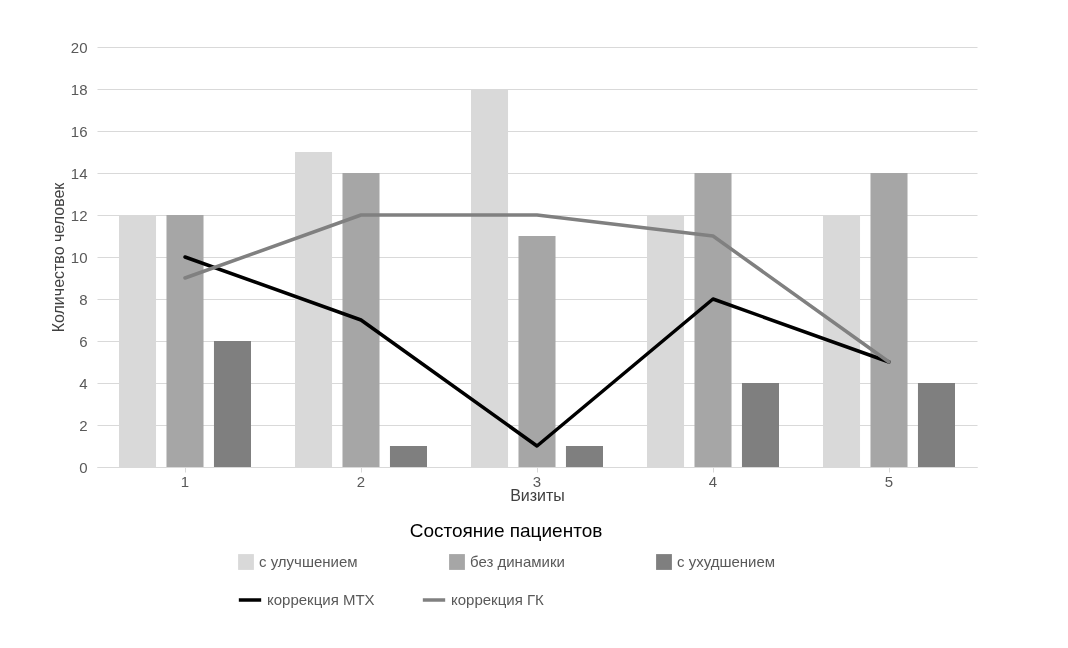  Describe the element at coordinates (58, 257) in the screenshot. I see `y-axis-title: Количество человек` at that location.